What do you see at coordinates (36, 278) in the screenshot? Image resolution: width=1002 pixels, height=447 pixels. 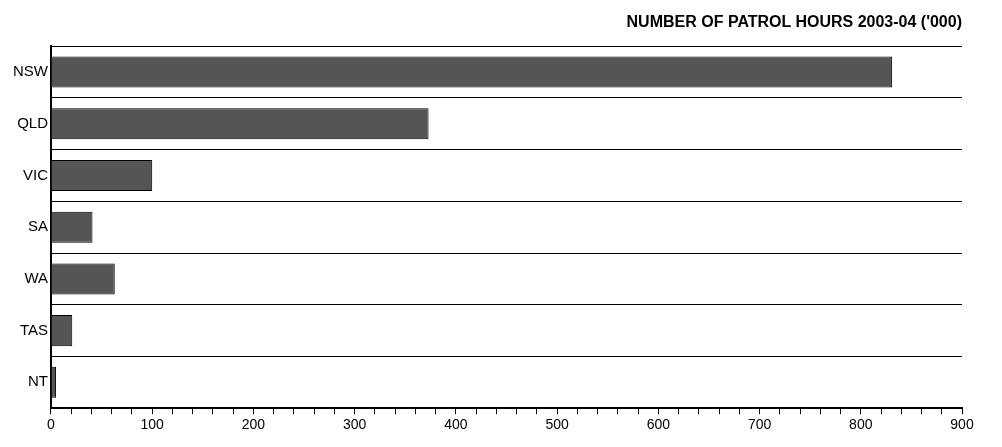 I see `y-tick-label: WA` at bounding box center [36, 278].